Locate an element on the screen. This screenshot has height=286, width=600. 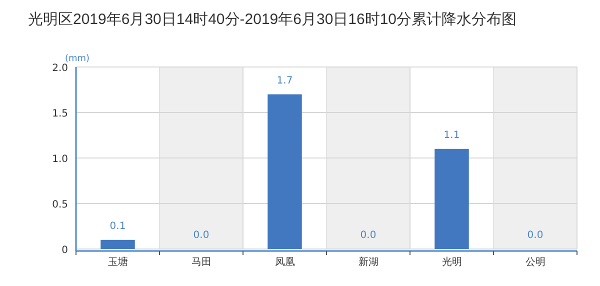
x-tick-label: 凤凰 is located at coordinates (284, 262).